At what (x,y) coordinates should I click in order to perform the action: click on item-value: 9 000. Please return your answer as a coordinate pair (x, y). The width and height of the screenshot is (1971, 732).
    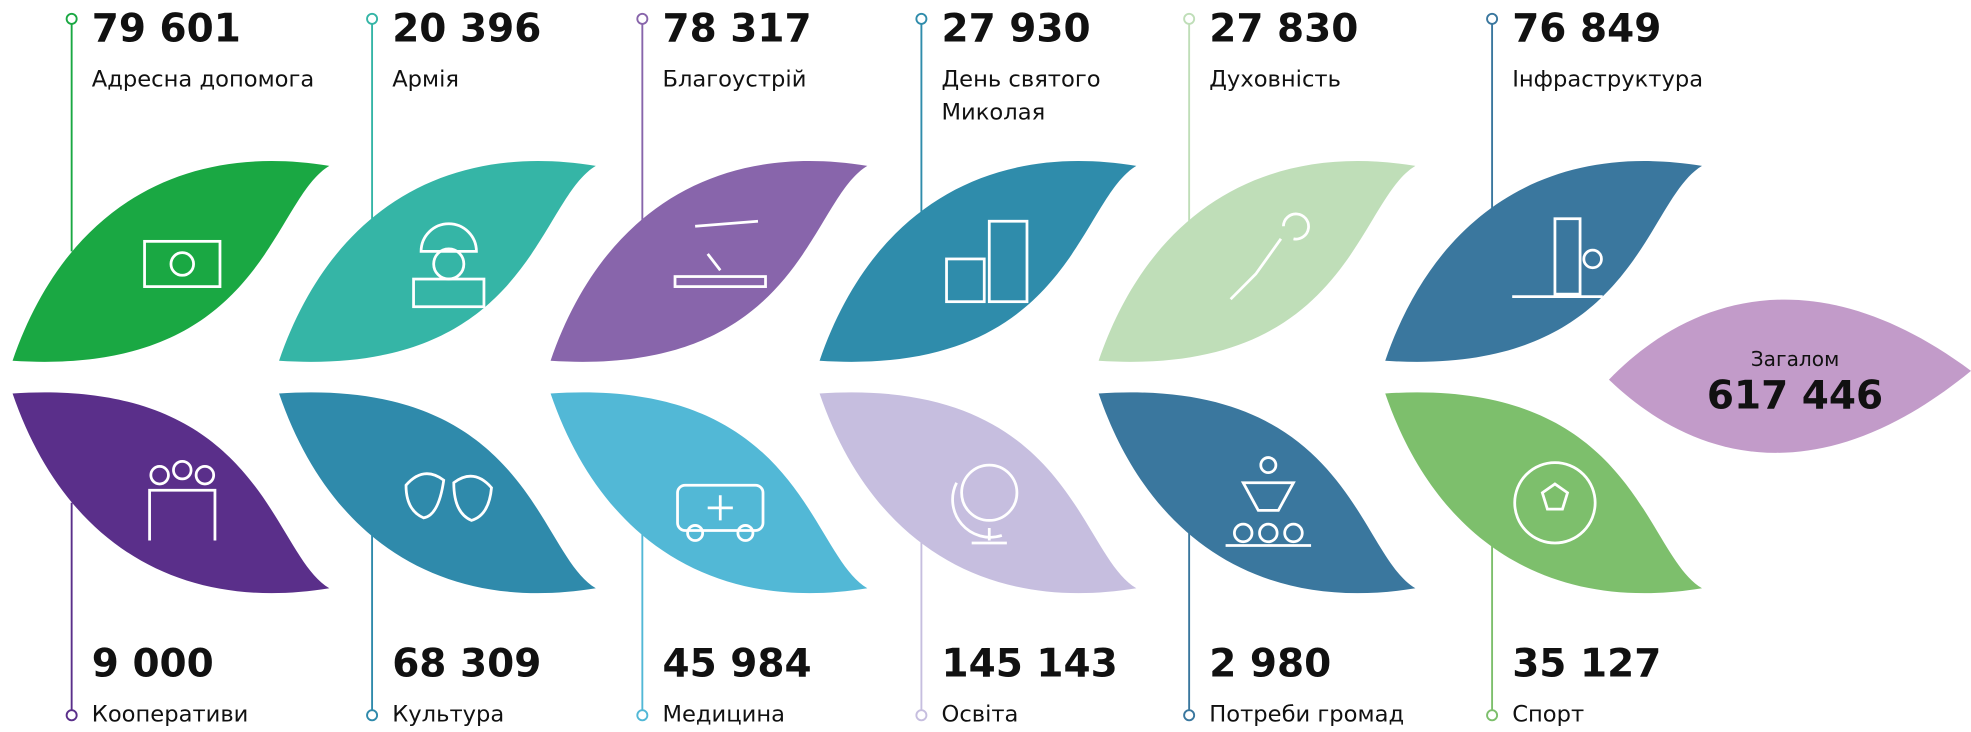
    Looking at the image, I should click on (152, 664).